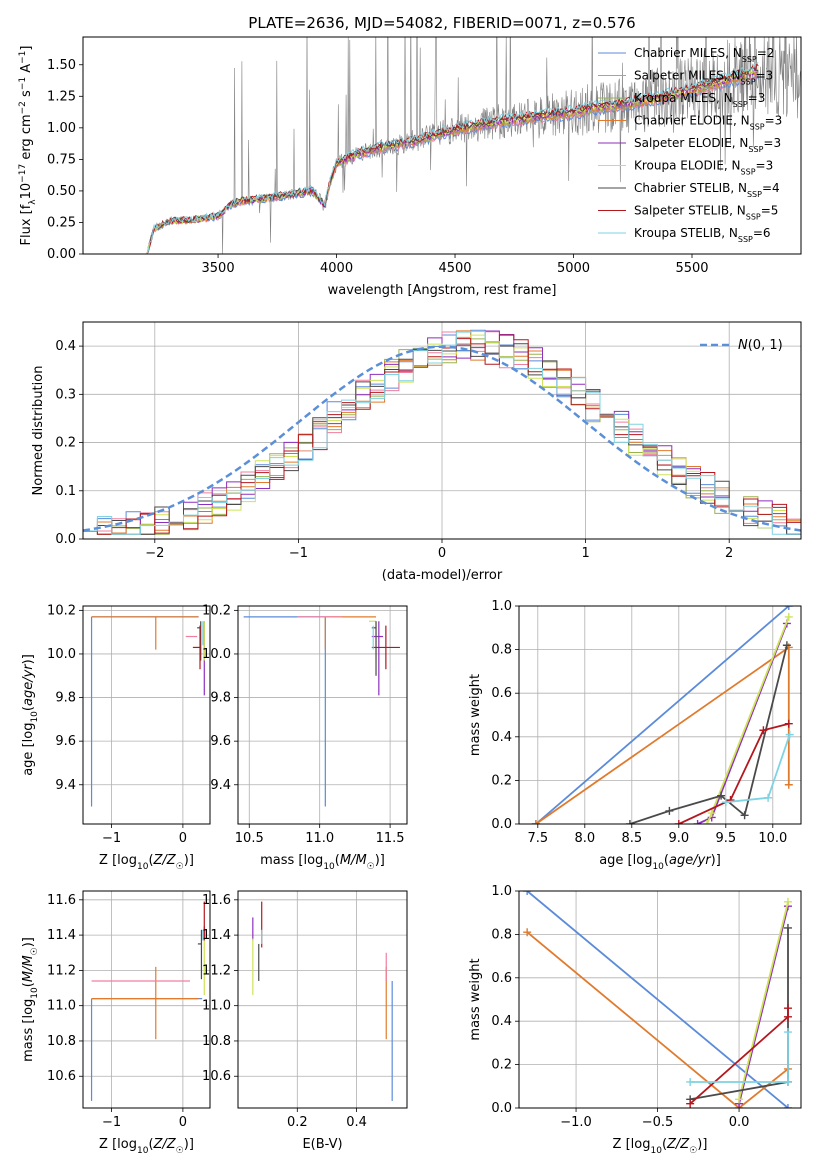  I want to click on y-tick-label: 0.50, so click(61, 191).